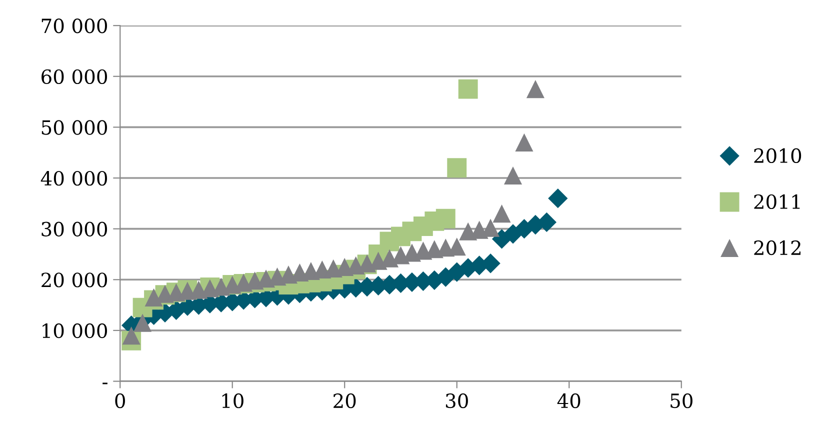  What do you see at coordinates (74, 280) in the screenshot?
I see `y-tick-label: 20 000` at bounding box center [74, 280].